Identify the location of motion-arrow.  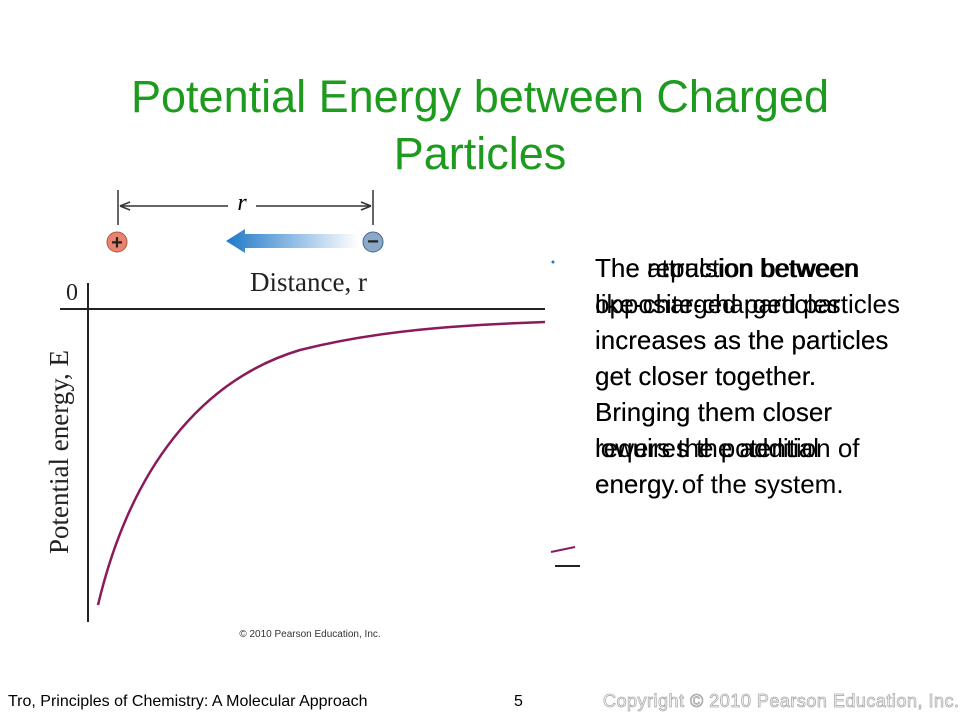
(292, 241).